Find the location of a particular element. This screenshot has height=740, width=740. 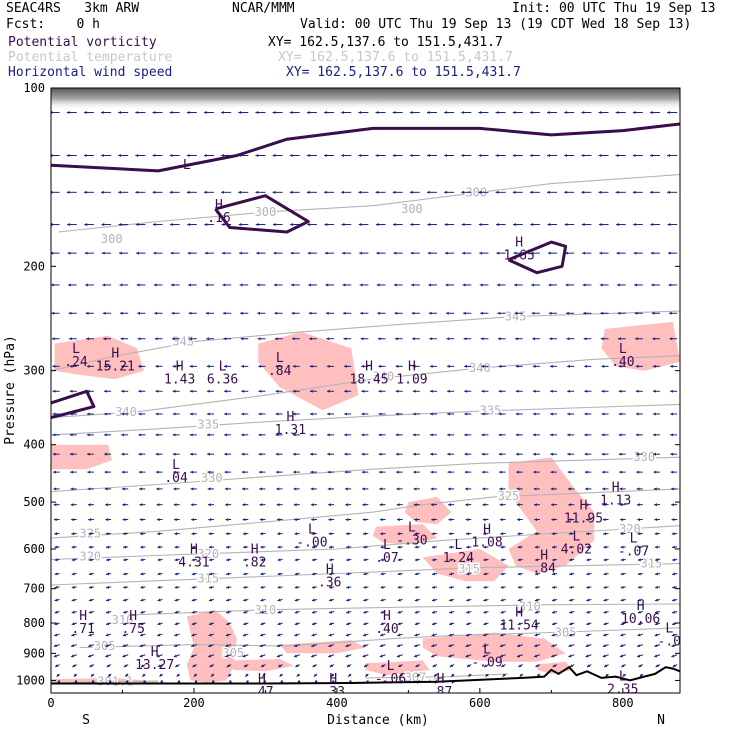

hl-value: -.07 is located at coordinates (633, 551).